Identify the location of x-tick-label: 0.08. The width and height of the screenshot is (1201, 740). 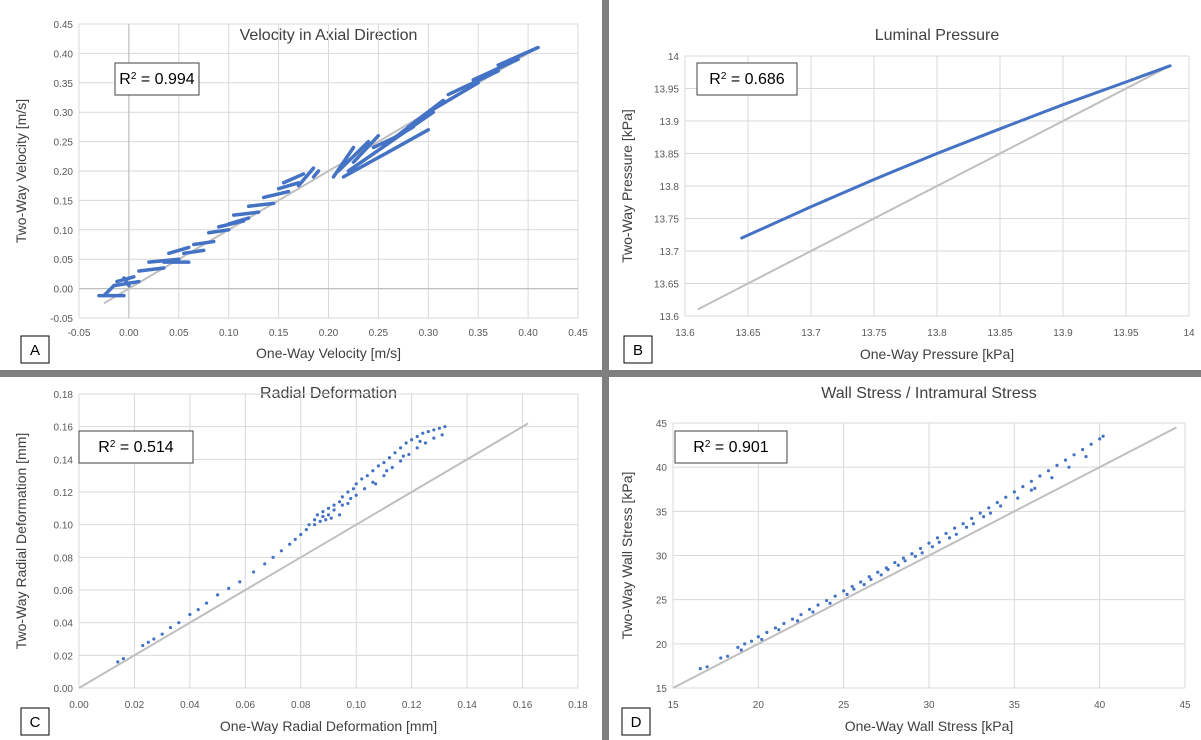
(301, 705).